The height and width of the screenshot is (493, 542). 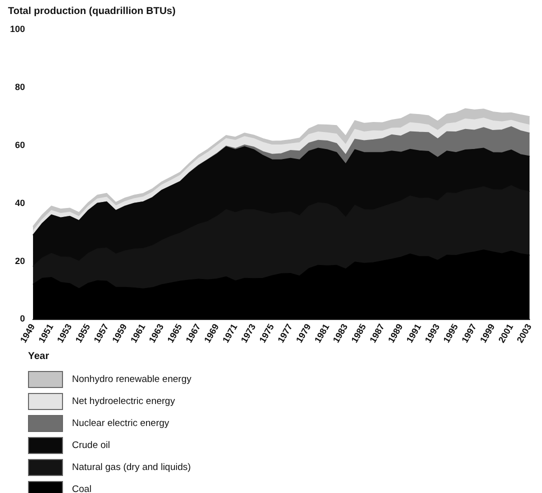 I want to click on legend-label: Natural gas (dry and liquids), so click(x=131, y=467).